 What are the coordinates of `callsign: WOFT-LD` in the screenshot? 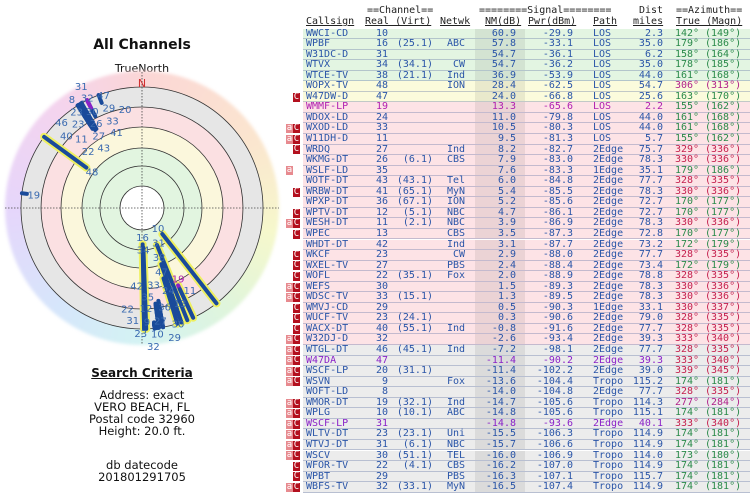 It's located at (327, 392).